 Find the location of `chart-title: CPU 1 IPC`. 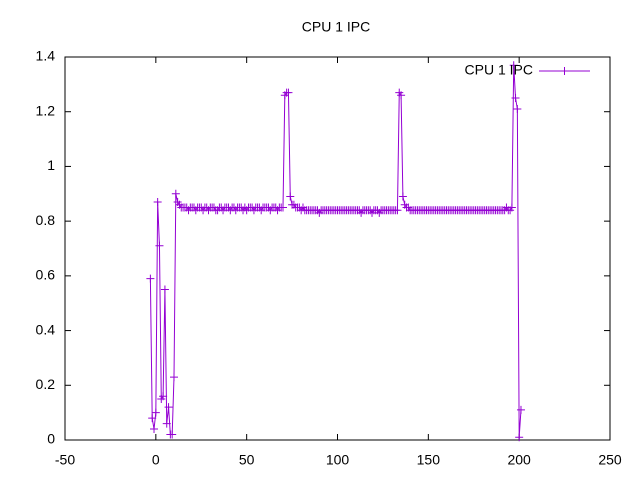

chart-title: CPU 1 IPC is located at coordinates (336, 27).